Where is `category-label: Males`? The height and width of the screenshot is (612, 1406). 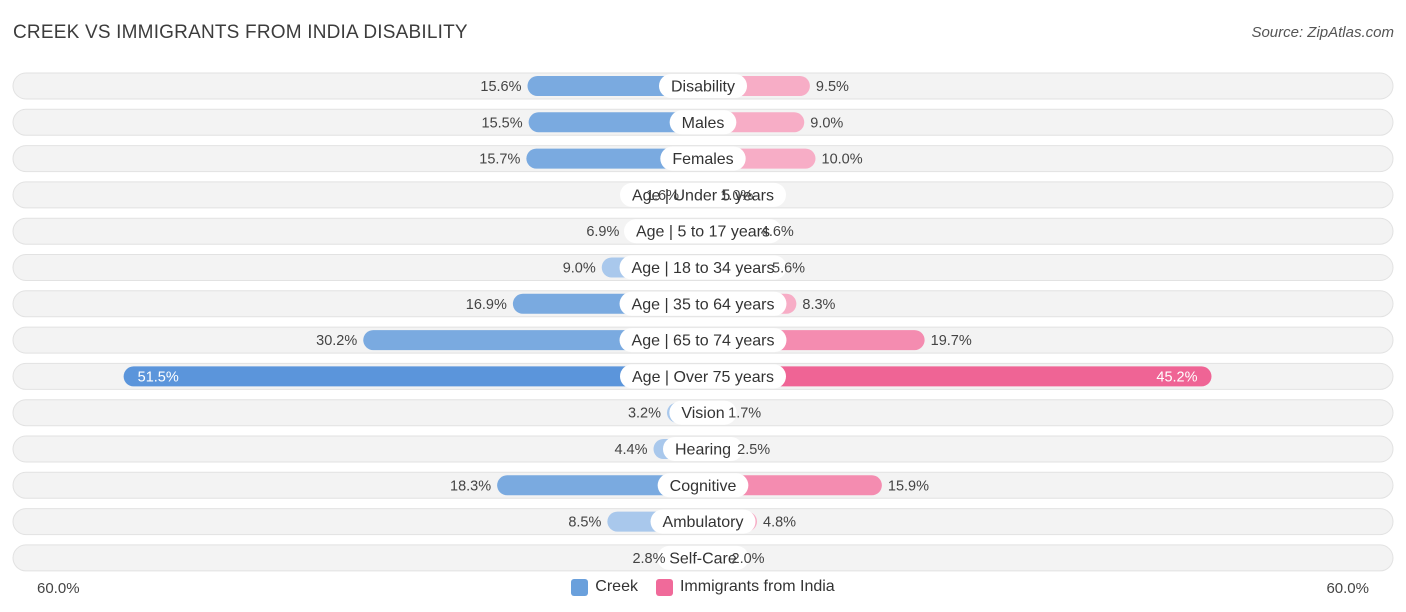 category-label: Males is located at coordinates (703, 123).